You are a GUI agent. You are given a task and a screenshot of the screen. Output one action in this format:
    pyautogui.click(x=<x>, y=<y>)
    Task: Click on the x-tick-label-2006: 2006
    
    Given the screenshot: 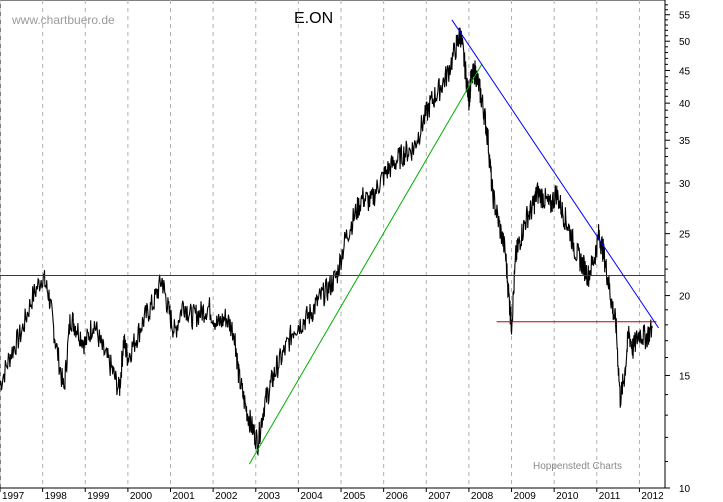 What is the action you would take?
    pyautogui.click(x=397, y=496)
    